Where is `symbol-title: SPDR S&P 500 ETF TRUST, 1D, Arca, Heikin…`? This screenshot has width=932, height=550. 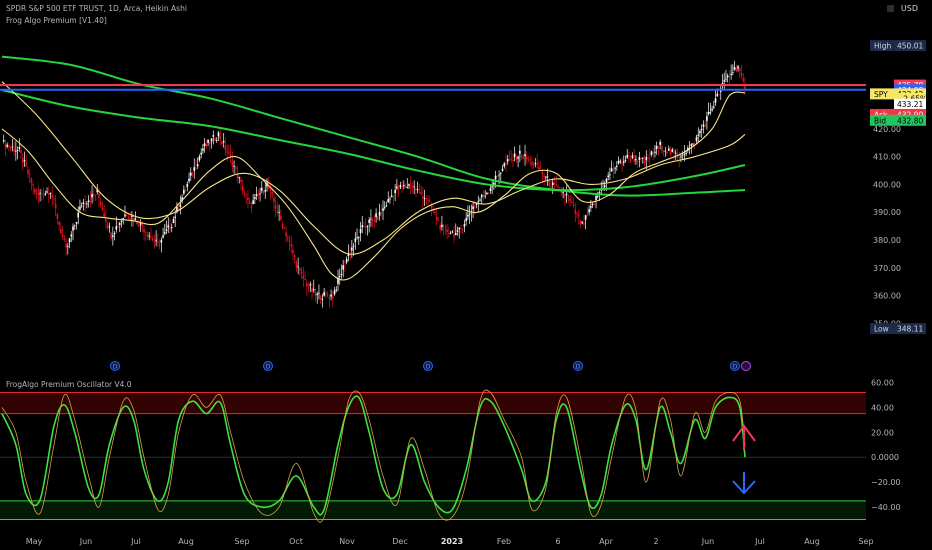
symbol-title: SPDR S&P 500 ETF TRUST, 1D, Arca, Heikin… is located at coordinates (96, 8).